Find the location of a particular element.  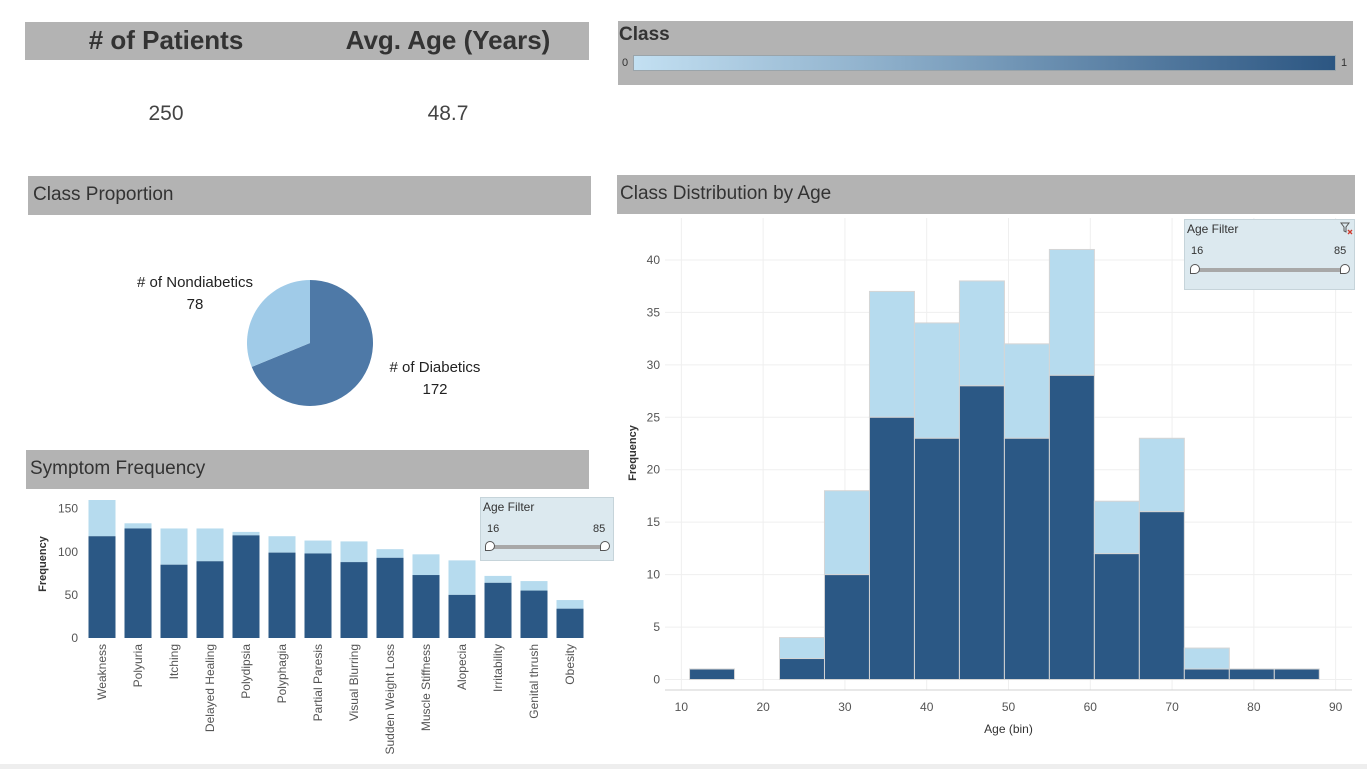

class-distribution-header: Class Distribution by Age is located at coordinates (986, 194).